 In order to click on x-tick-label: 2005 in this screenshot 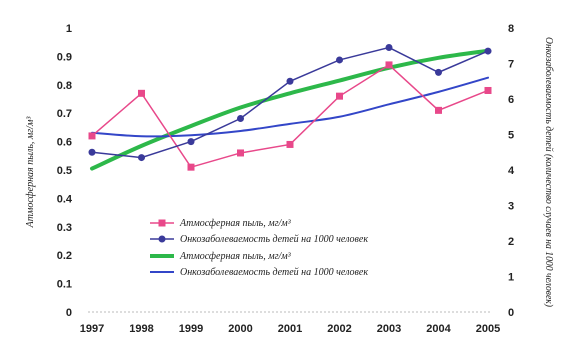, I will do `click(488, 329)`.